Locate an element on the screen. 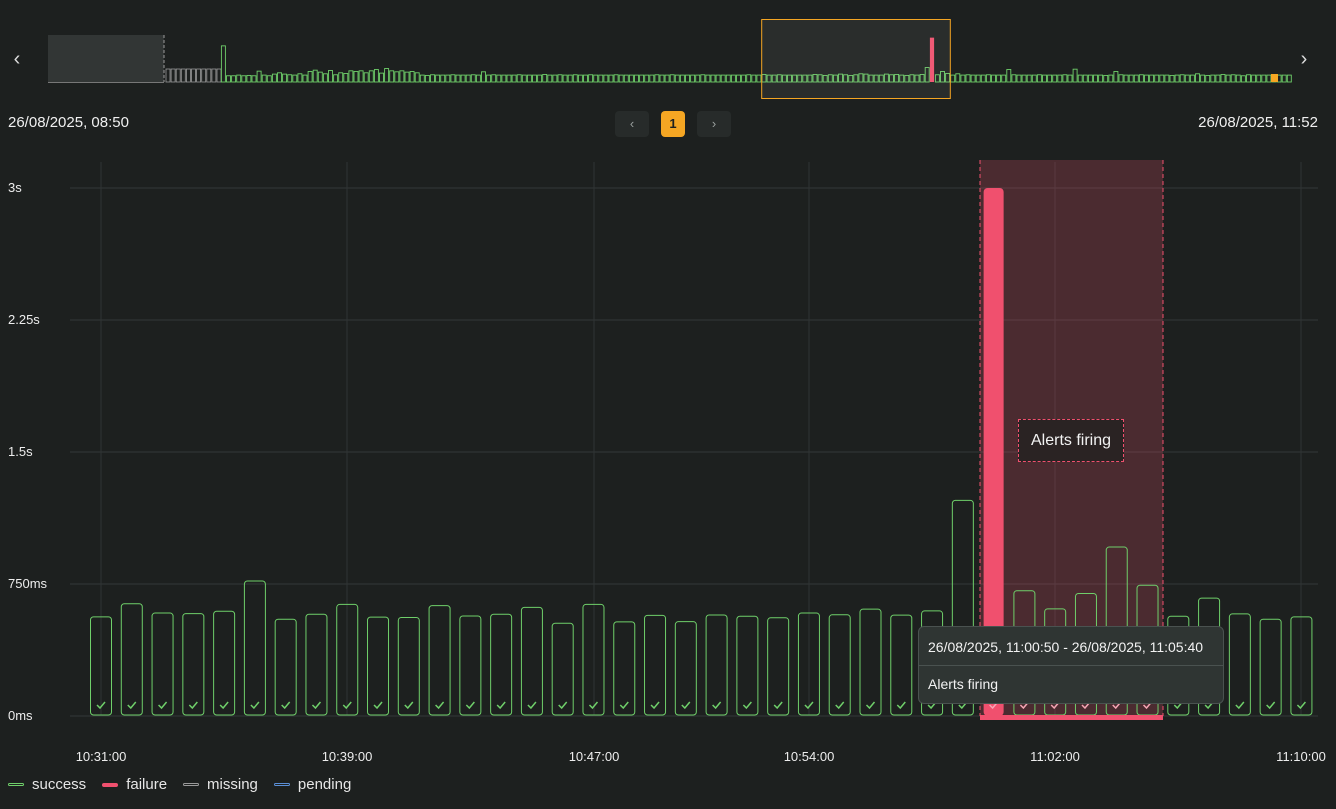 The height and width of the screenshot is (809, 1336). legend-pending: pending is located at coordinates (312, 784).